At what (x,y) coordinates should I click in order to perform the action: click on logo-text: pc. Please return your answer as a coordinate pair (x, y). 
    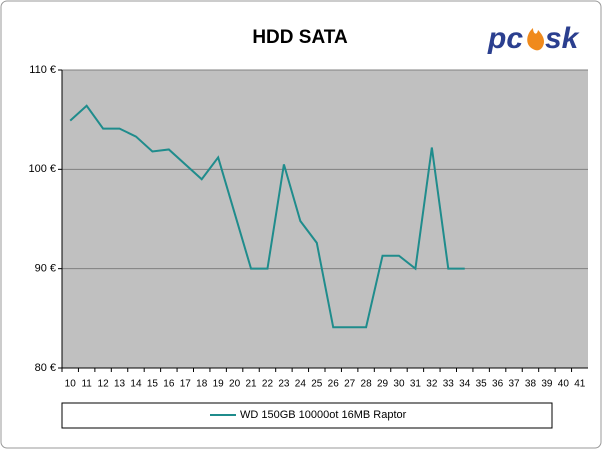
    Looking at the image, I should click on (505, 38).